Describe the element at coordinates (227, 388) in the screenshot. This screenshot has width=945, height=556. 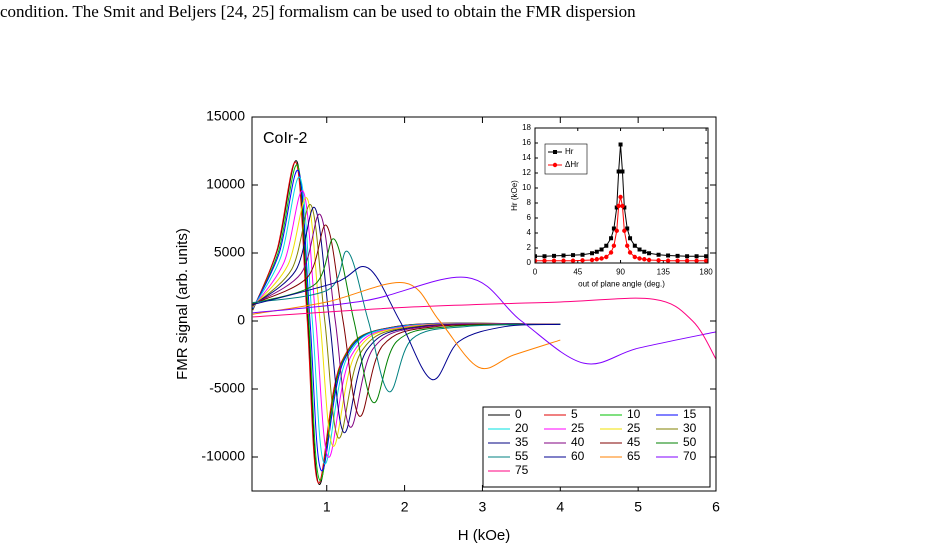
I see `y-tick-label: -5000` at that location.